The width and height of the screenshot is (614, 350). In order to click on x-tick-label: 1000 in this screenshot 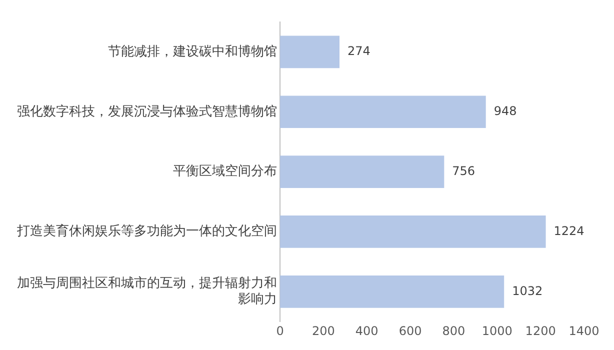, I will do `click(497, 331)`.